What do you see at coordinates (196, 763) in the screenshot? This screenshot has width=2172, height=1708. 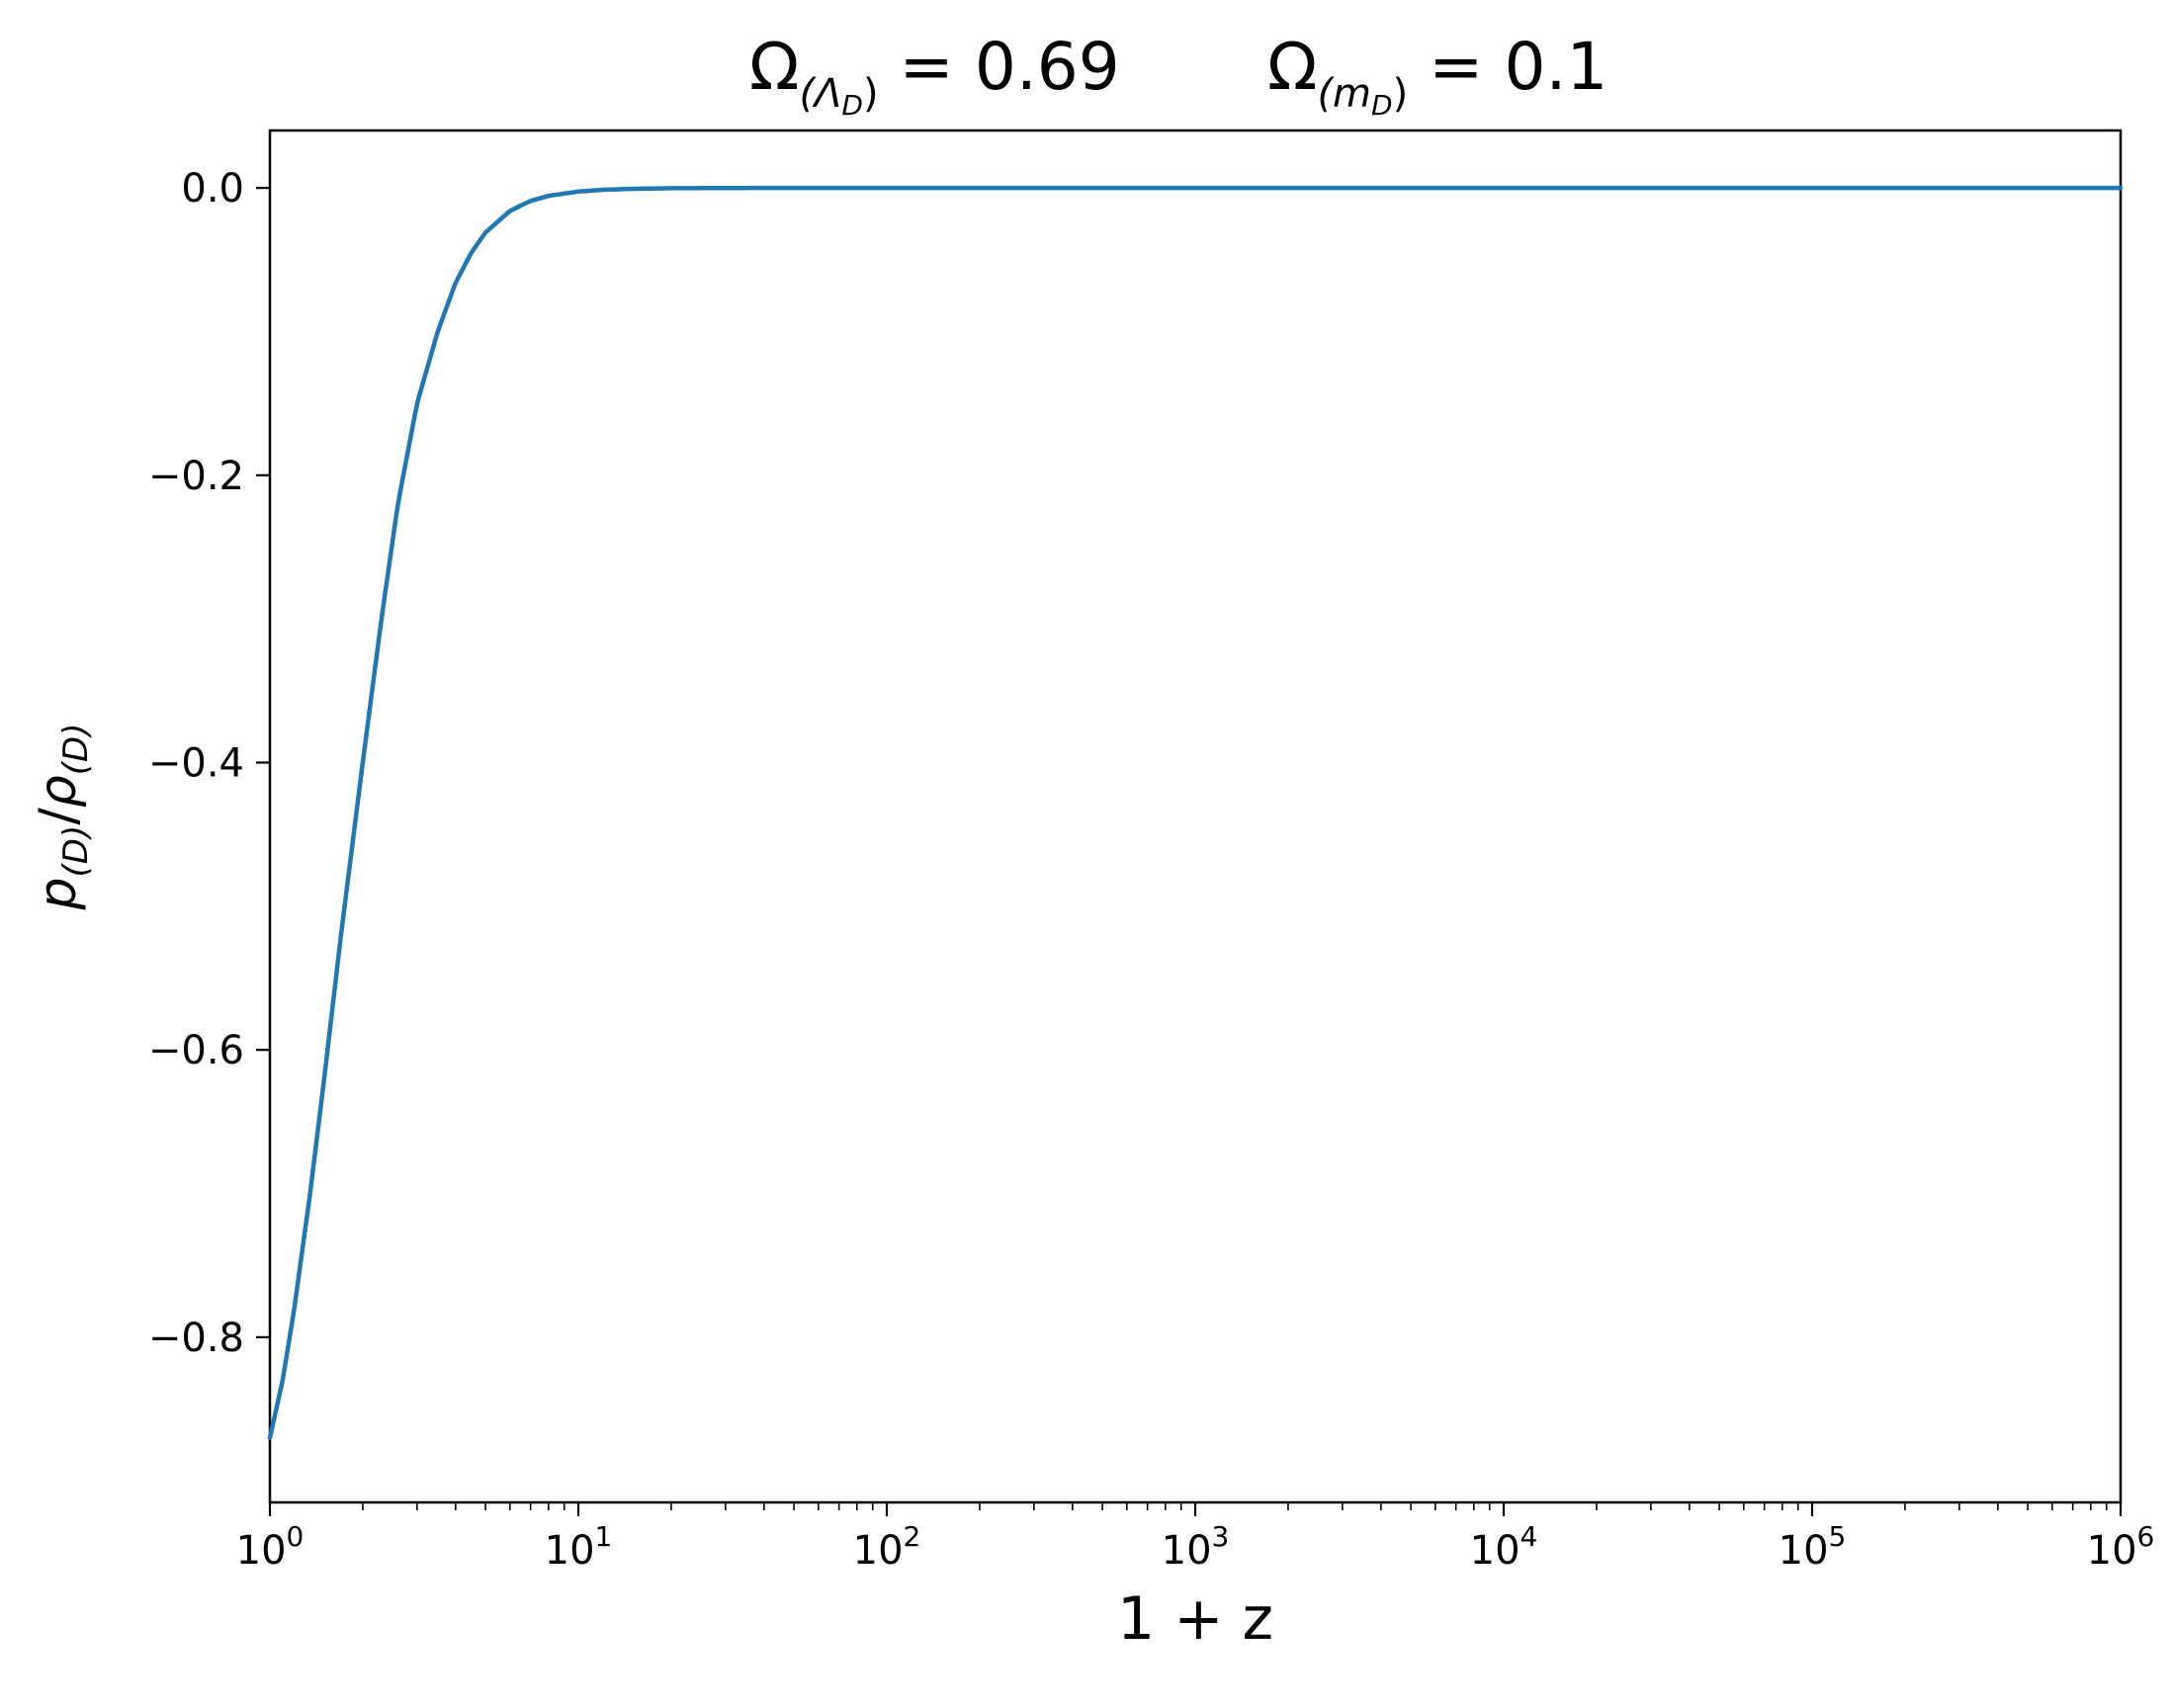 I see `y-tick-label: −0.4` at bounding box center [196, 763].